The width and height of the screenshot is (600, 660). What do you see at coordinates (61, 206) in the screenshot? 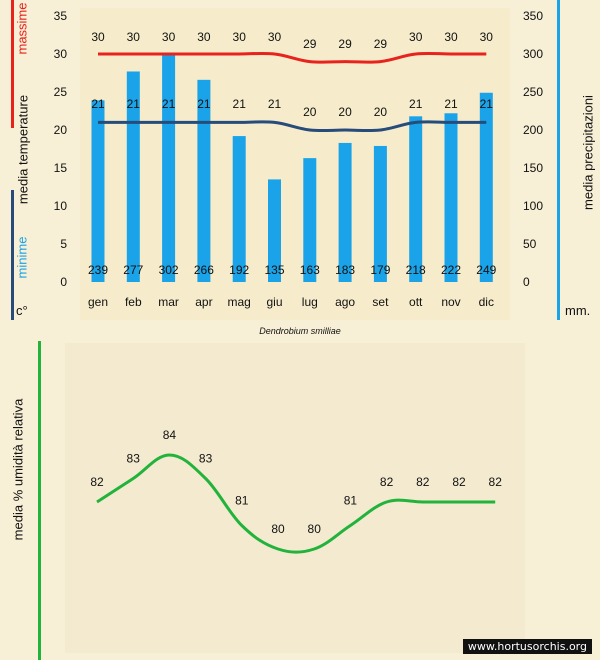
I see `left-axis-tick-label: 10` at bounding box center [61, 206].